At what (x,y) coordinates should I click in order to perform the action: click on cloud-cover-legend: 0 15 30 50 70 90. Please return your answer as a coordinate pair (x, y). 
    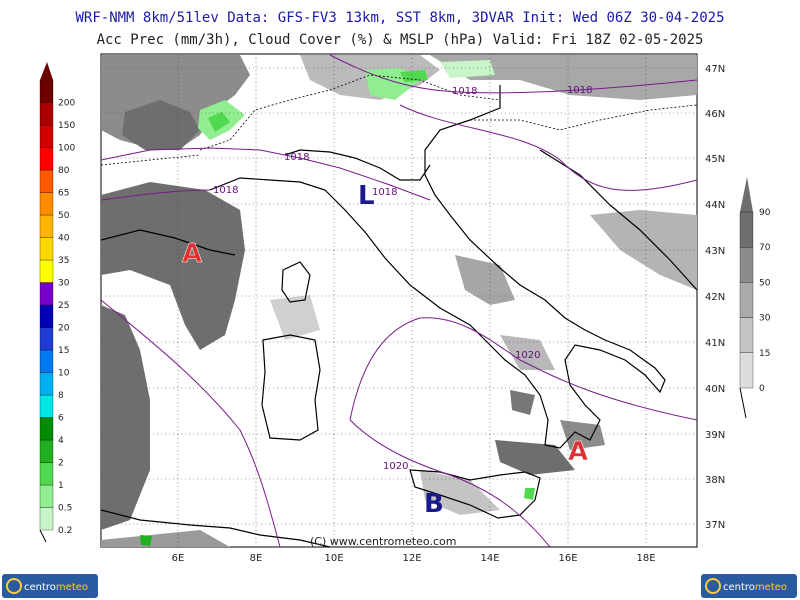
    Looking at the image, I should click on (755, 298).